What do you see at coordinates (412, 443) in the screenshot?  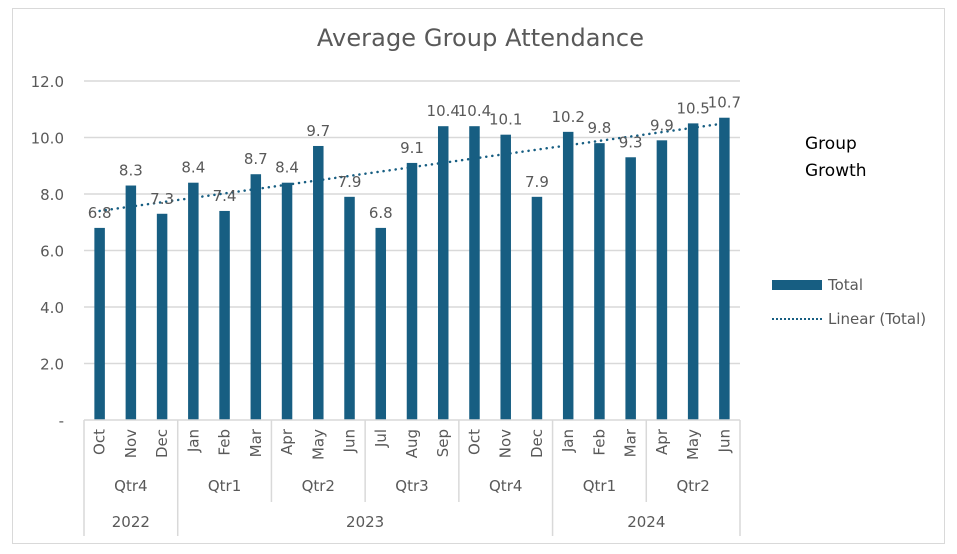 I see `x-tick-label-month: Aug` at bounding box center [412, 443].